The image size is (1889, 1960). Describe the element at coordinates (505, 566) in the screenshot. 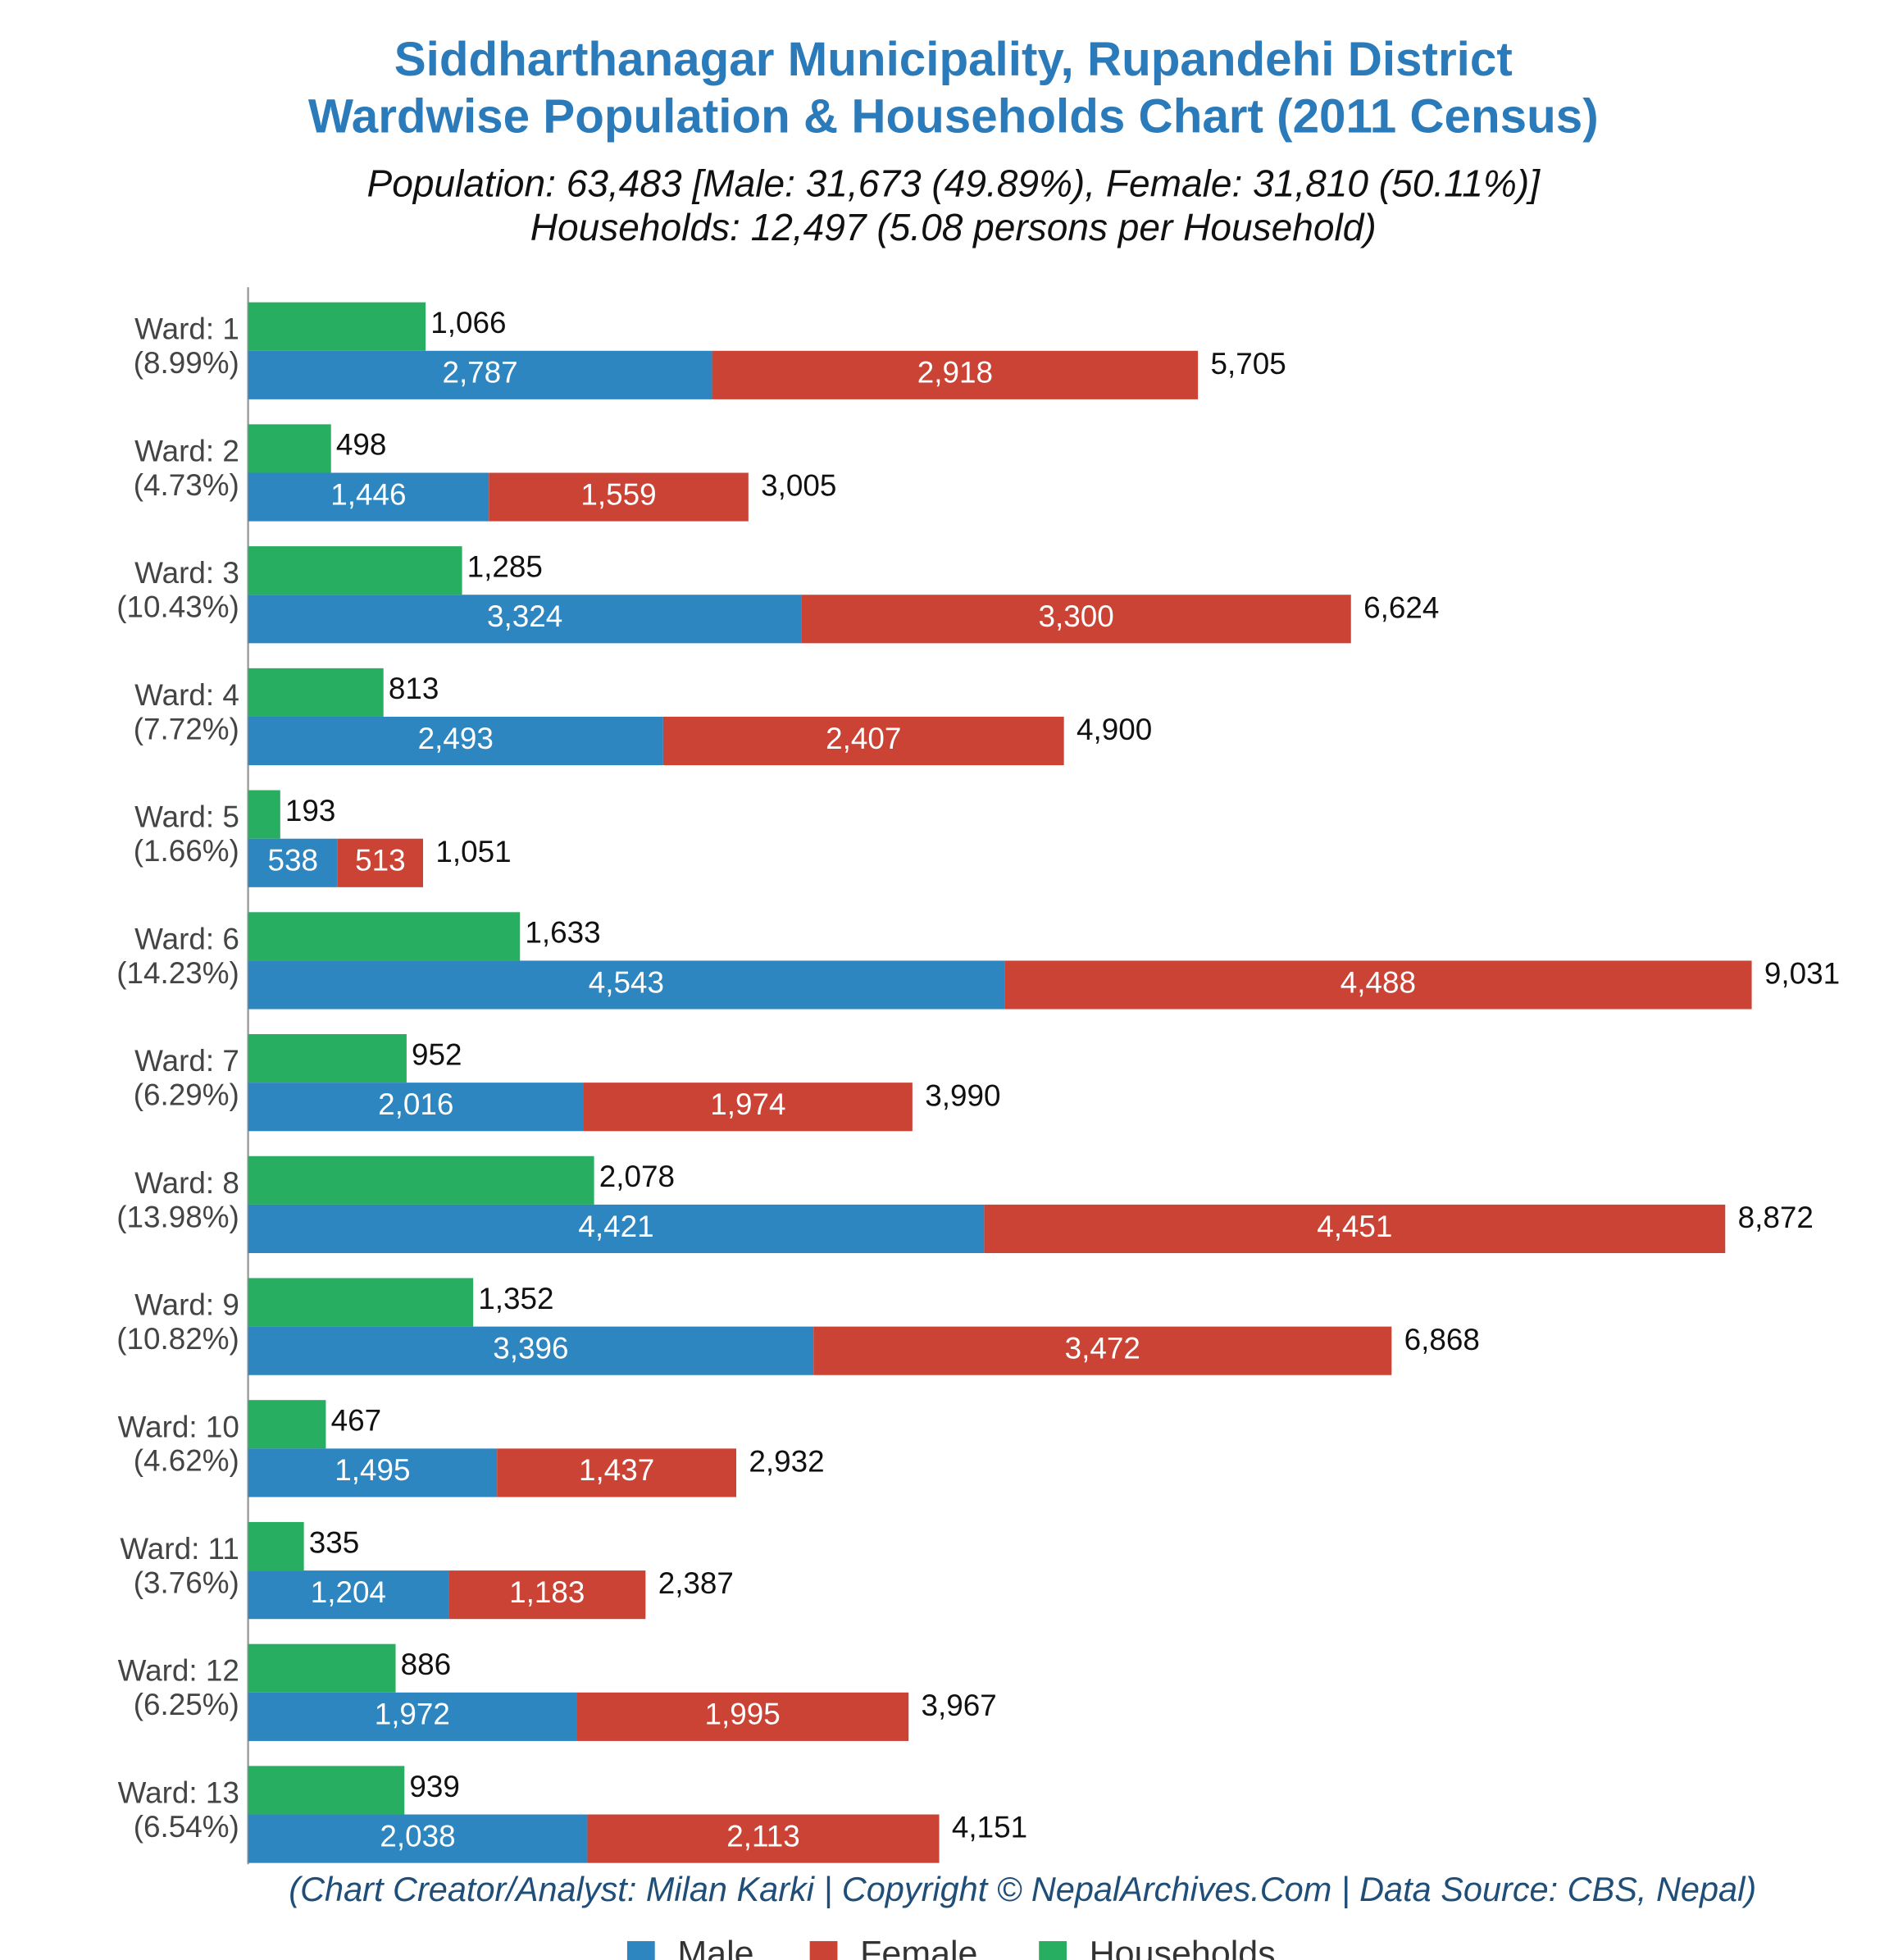

I see `households-label: 1,285` at that location.